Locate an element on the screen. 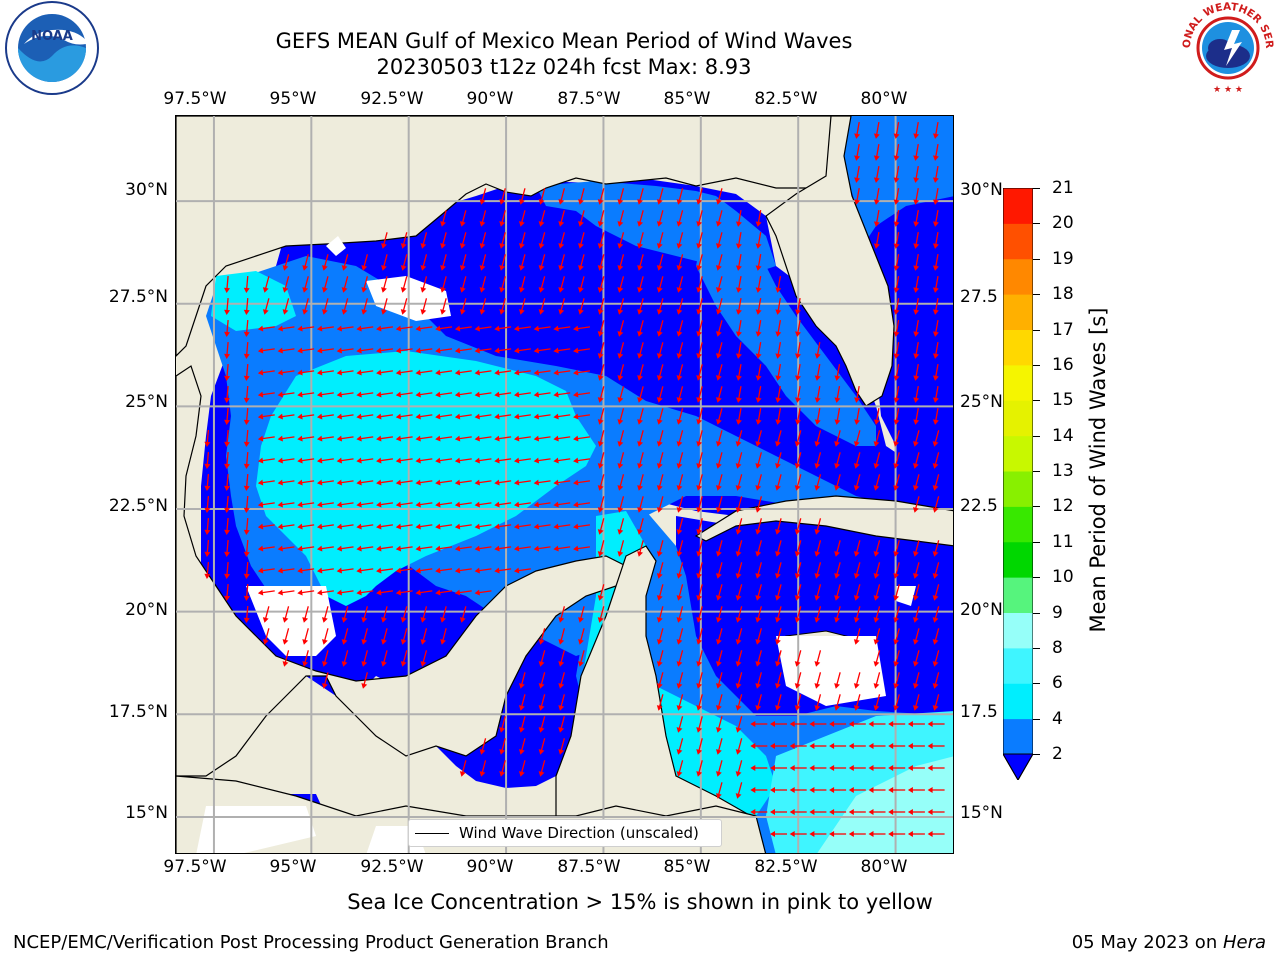 The image size is (1280, 960). colorbar-segment is located at coordinates (1018, 276).